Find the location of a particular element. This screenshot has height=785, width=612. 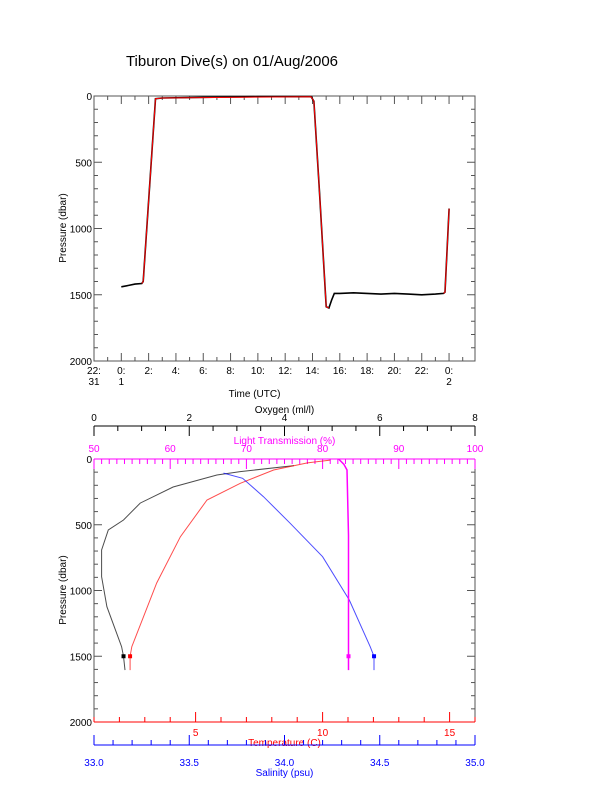

series-final-ascent is located at coordinates (446, 251).